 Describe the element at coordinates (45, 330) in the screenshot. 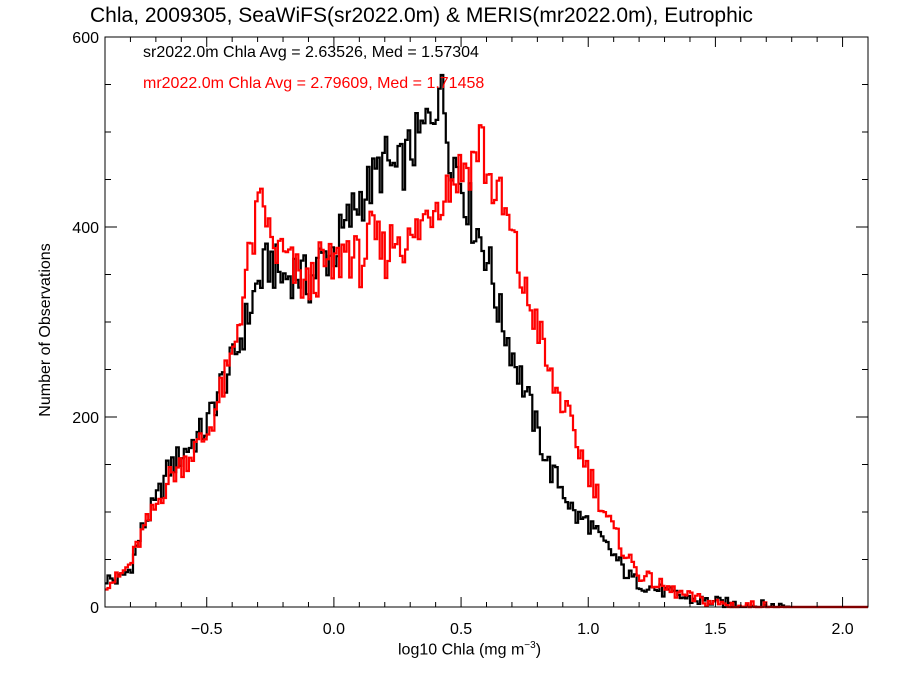

I see `y-axis-label: Number of Observations` at that location.